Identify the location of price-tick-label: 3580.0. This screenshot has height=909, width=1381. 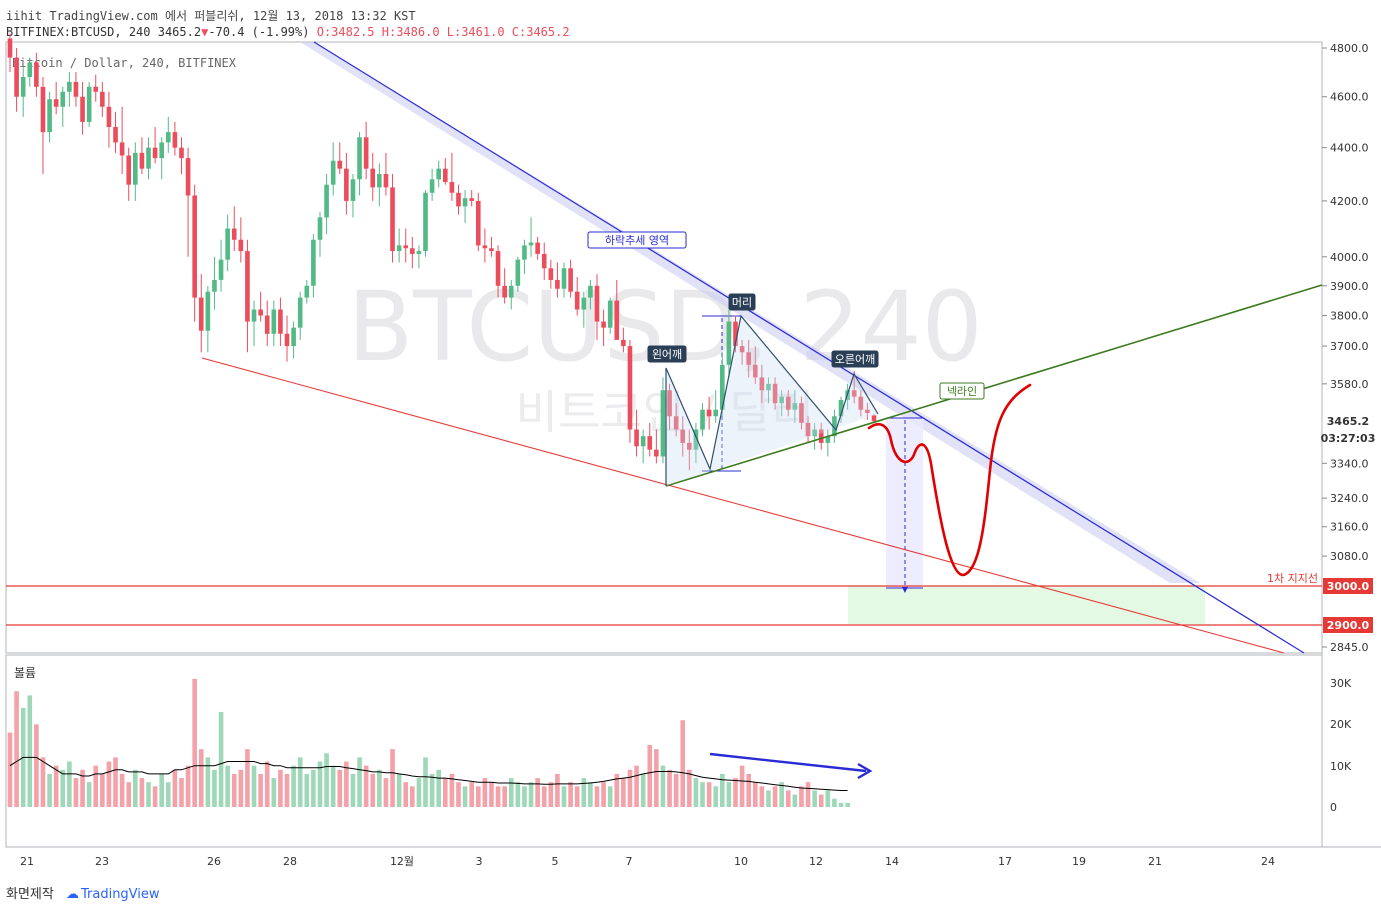
(1349, 384).